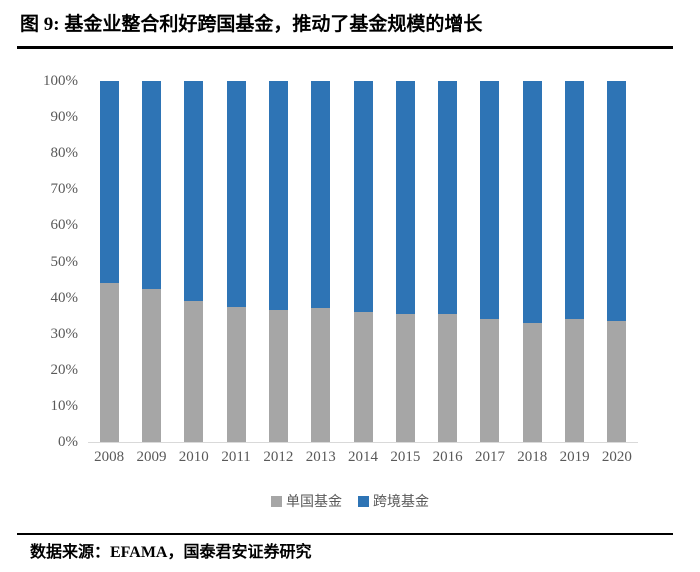  Describe the element at coordinates (616, 457) in the screenshot. I see `x-axis-tick-label: 2020` at that location.